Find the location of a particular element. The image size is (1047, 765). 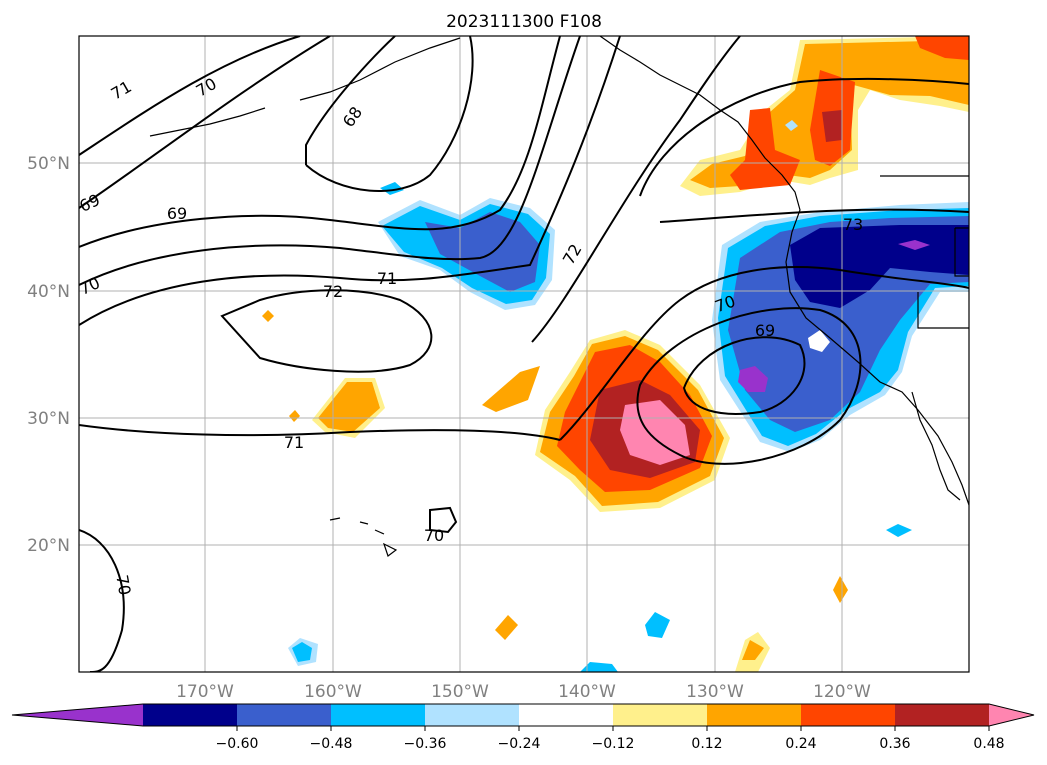

contour-label: 73 is located at coordinates (853, 224).